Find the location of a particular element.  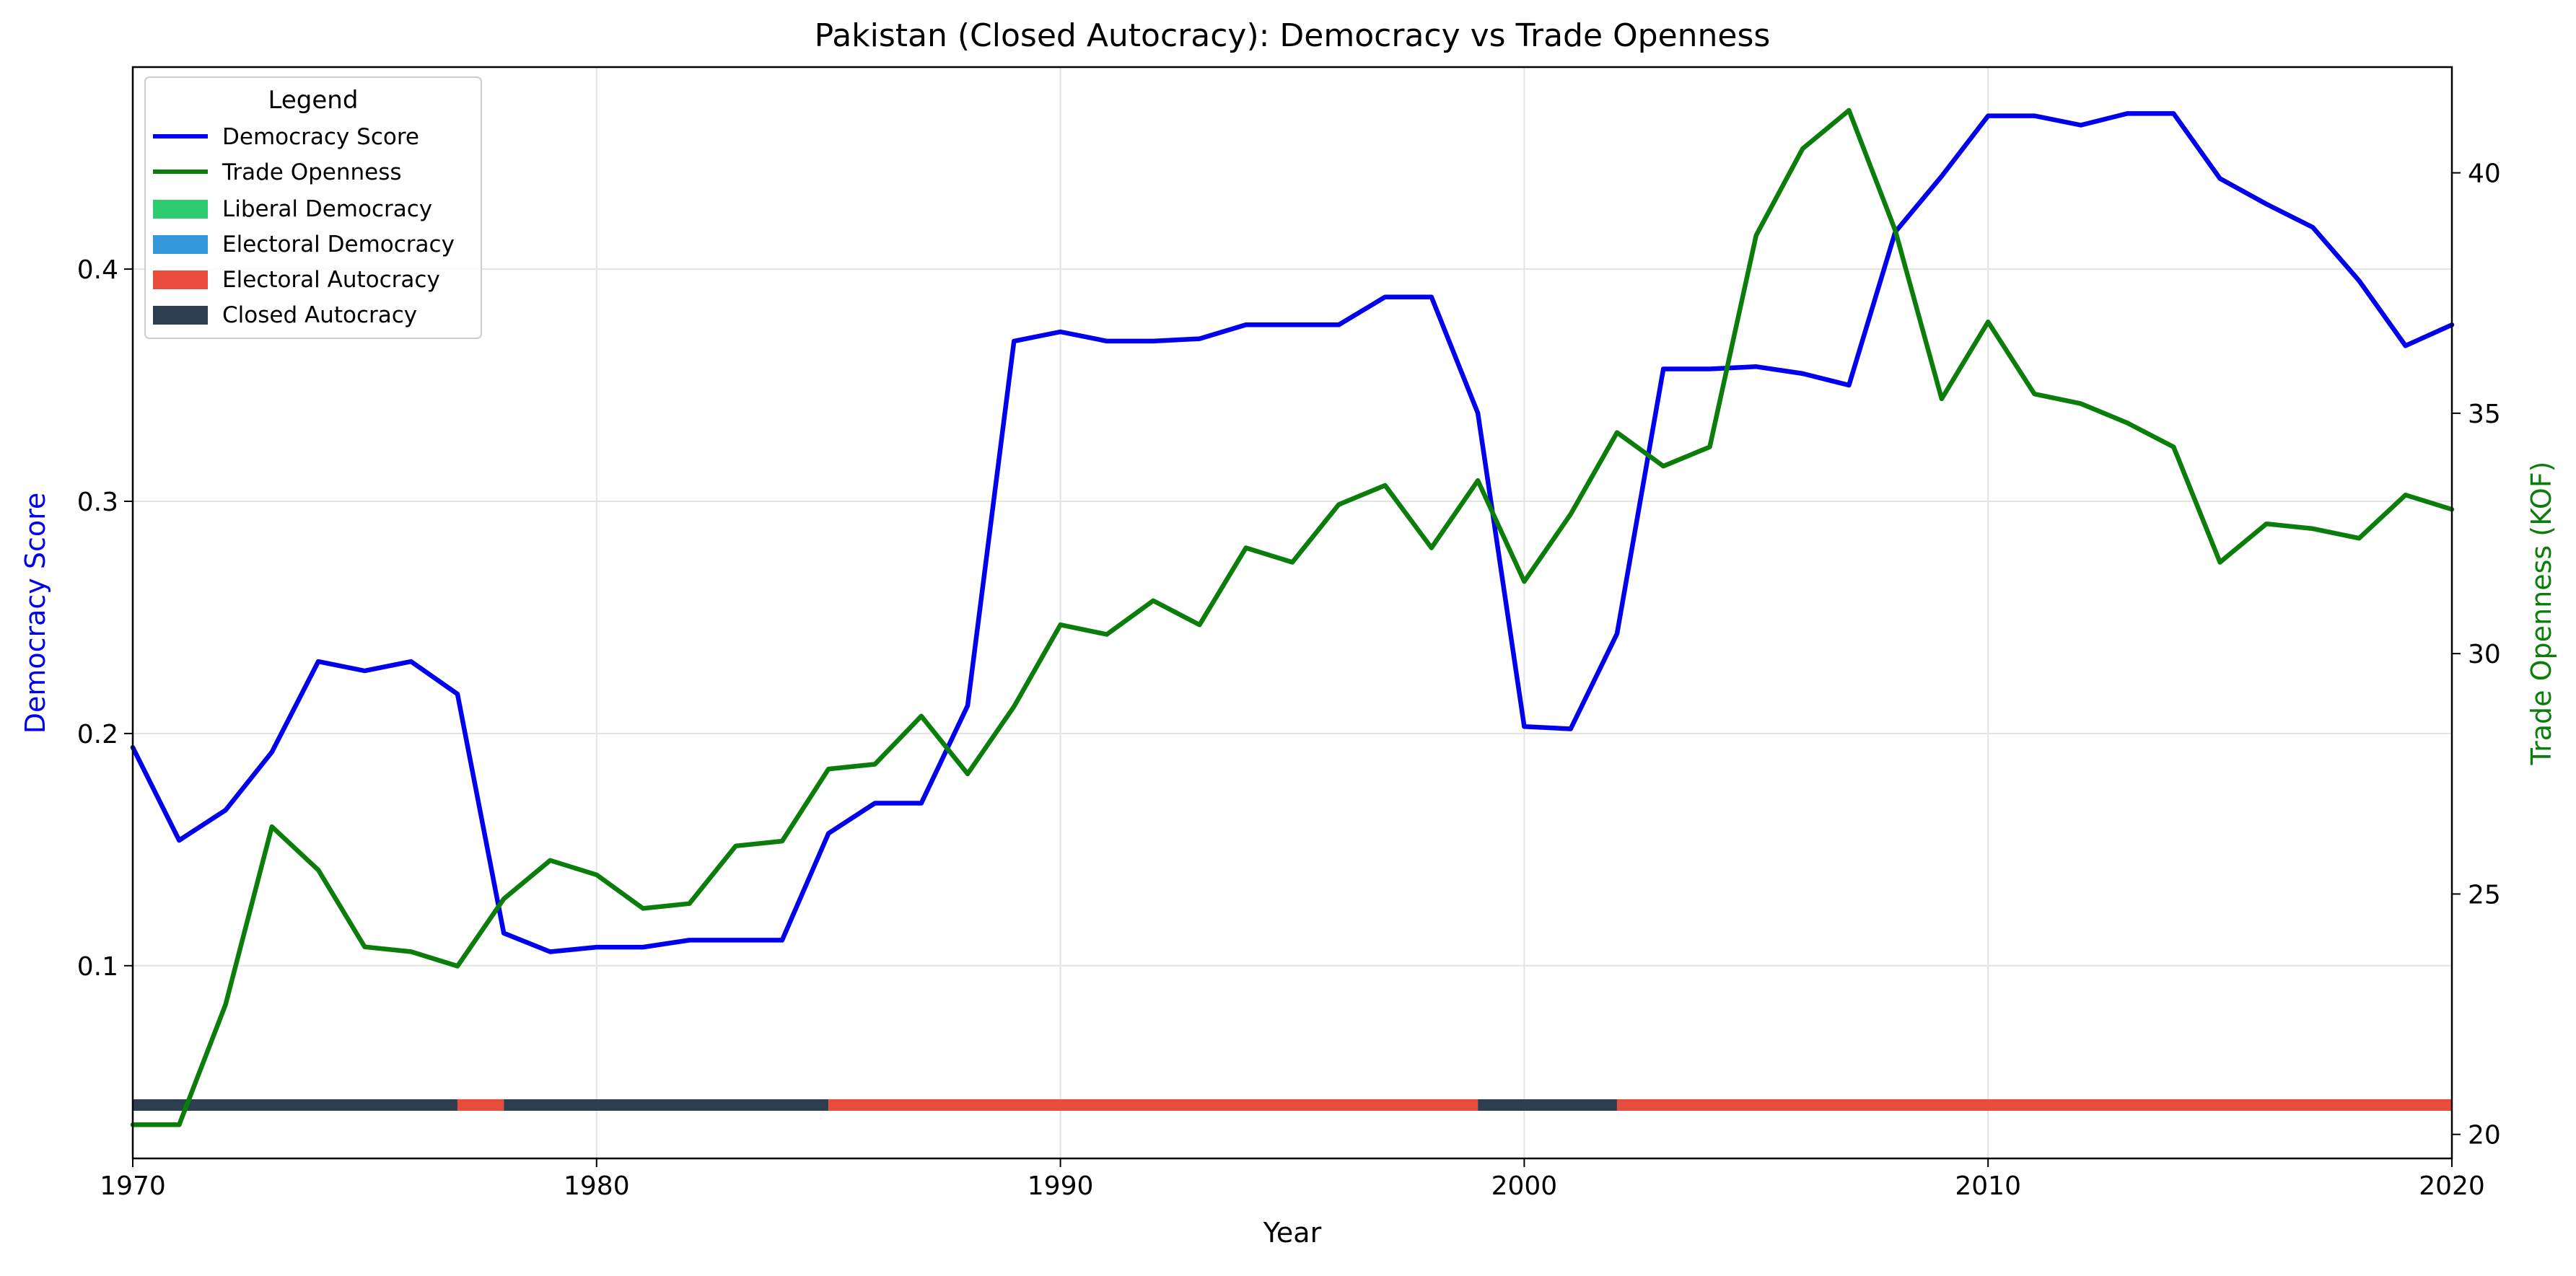

legend-label-electoral-democracy: Electoral Democracy is located at coordinates (338, 245).